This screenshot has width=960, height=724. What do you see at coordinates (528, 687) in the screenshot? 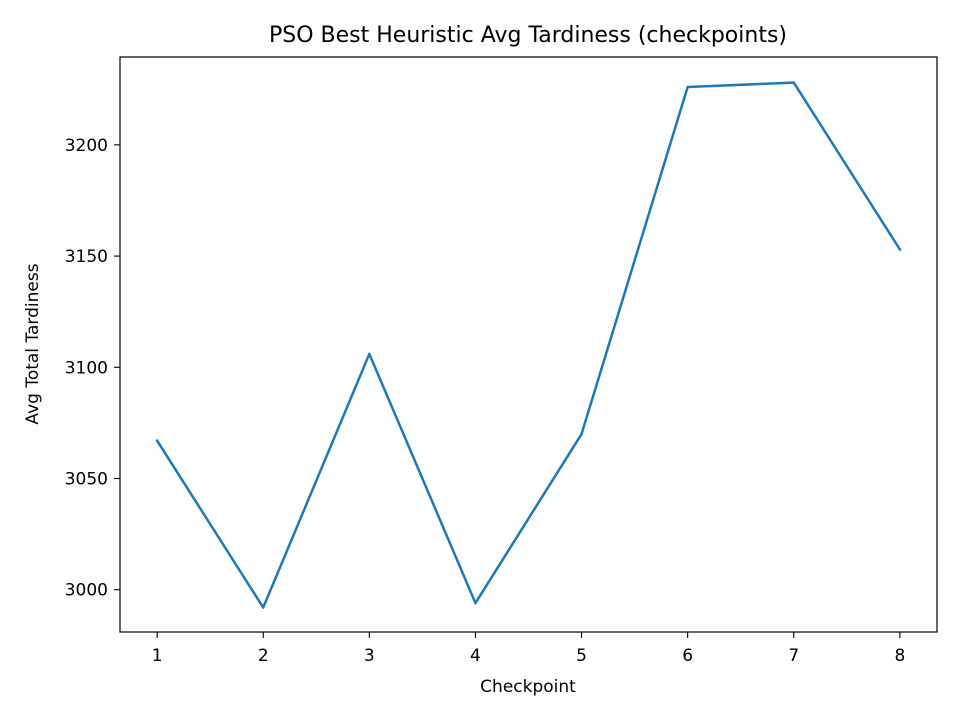
I see `x-axis-label: Checkpoint` at bounding box center [528, 687].